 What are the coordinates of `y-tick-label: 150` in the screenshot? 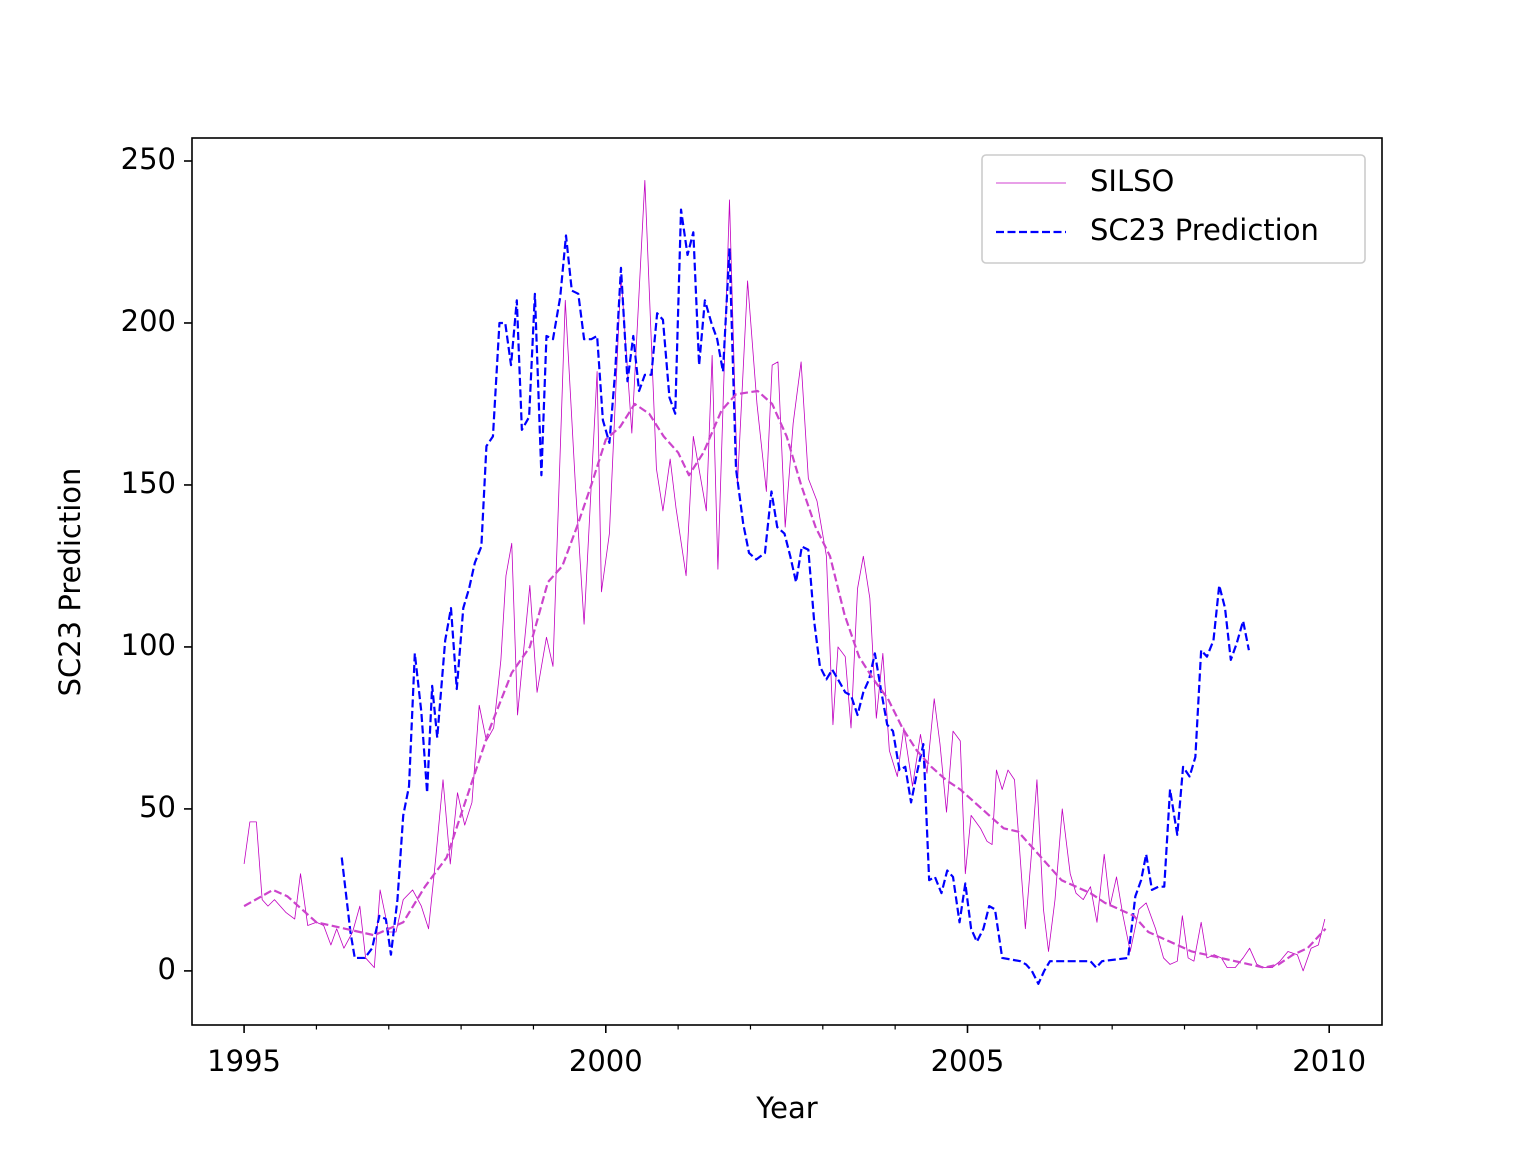 It's located at (148, 483).